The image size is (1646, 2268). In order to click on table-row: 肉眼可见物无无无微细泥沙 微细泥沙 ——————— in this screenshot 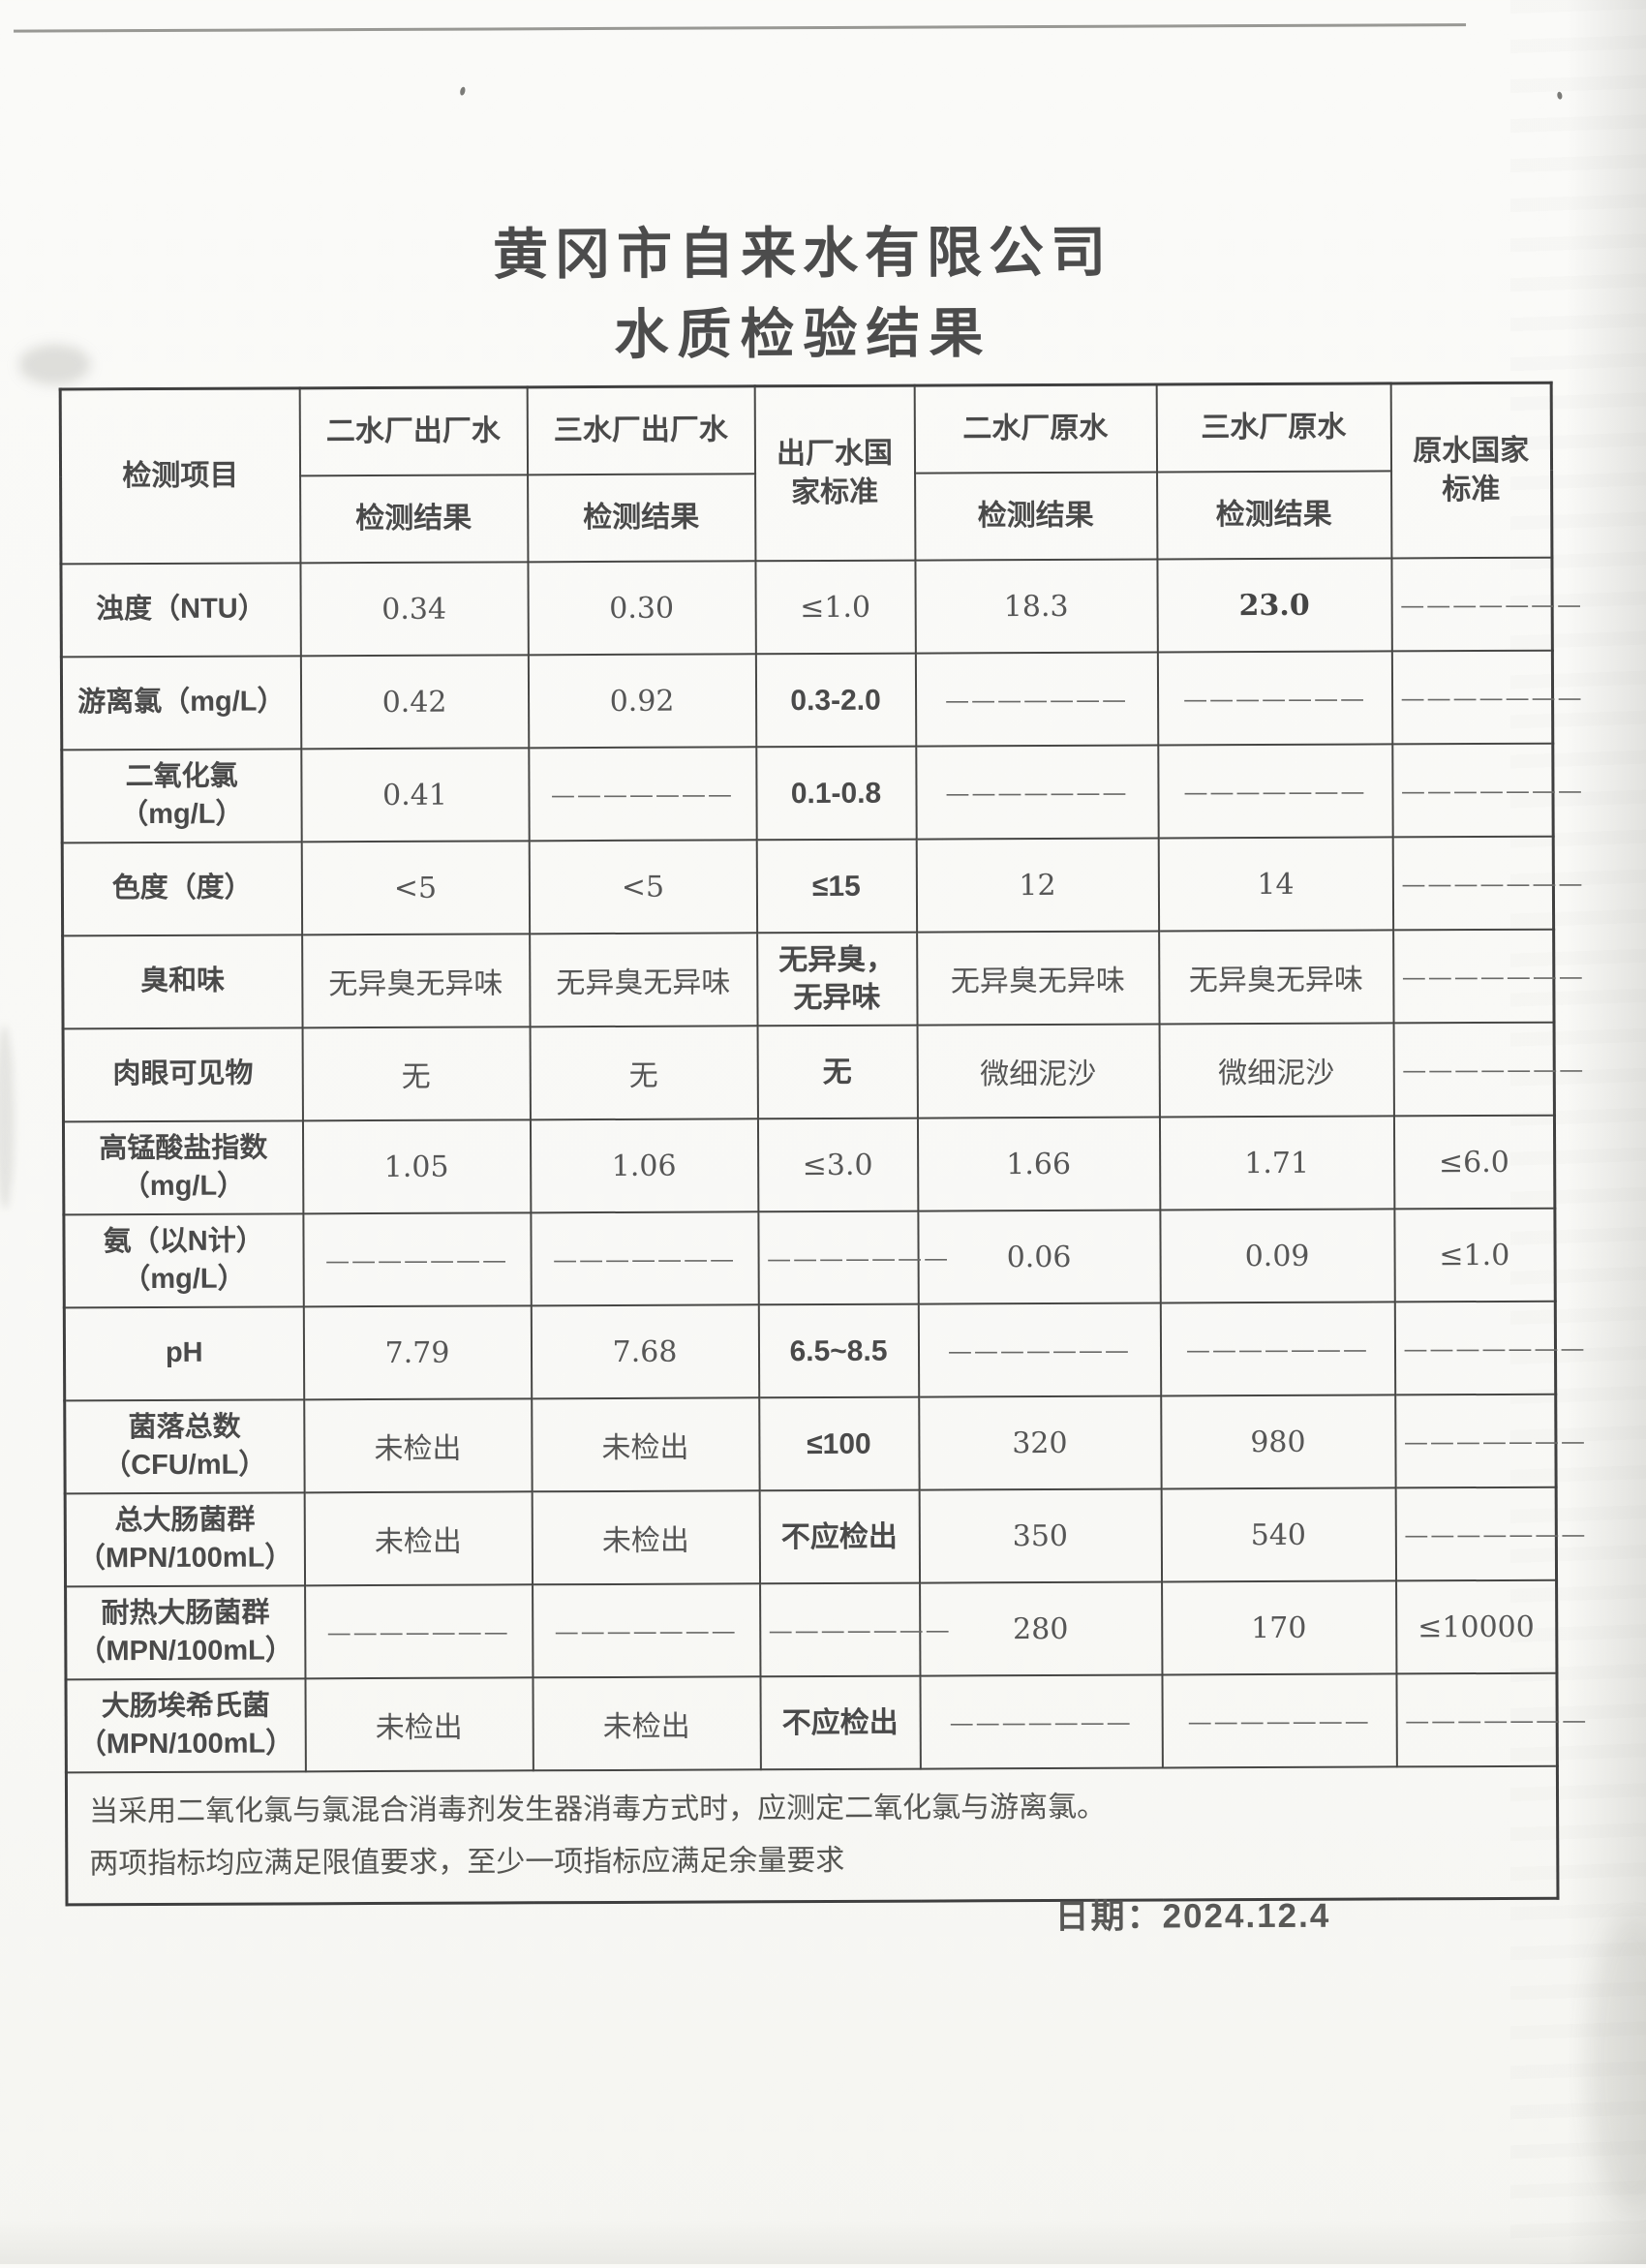, I will do `click(824, 1072)`.